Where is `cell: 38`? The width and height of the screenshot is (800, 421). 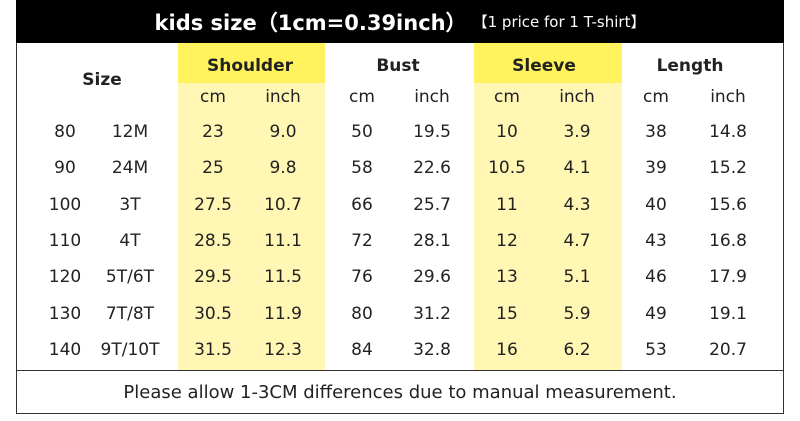
cell: 38 is located at coordinates (656, 132).